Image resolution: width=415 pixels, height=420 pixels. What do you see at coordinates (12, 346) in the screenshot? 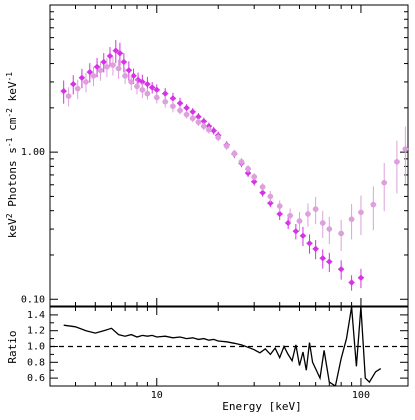
I see `ratio-y-axis-label: Ratio` at bounding box center [12, 346].